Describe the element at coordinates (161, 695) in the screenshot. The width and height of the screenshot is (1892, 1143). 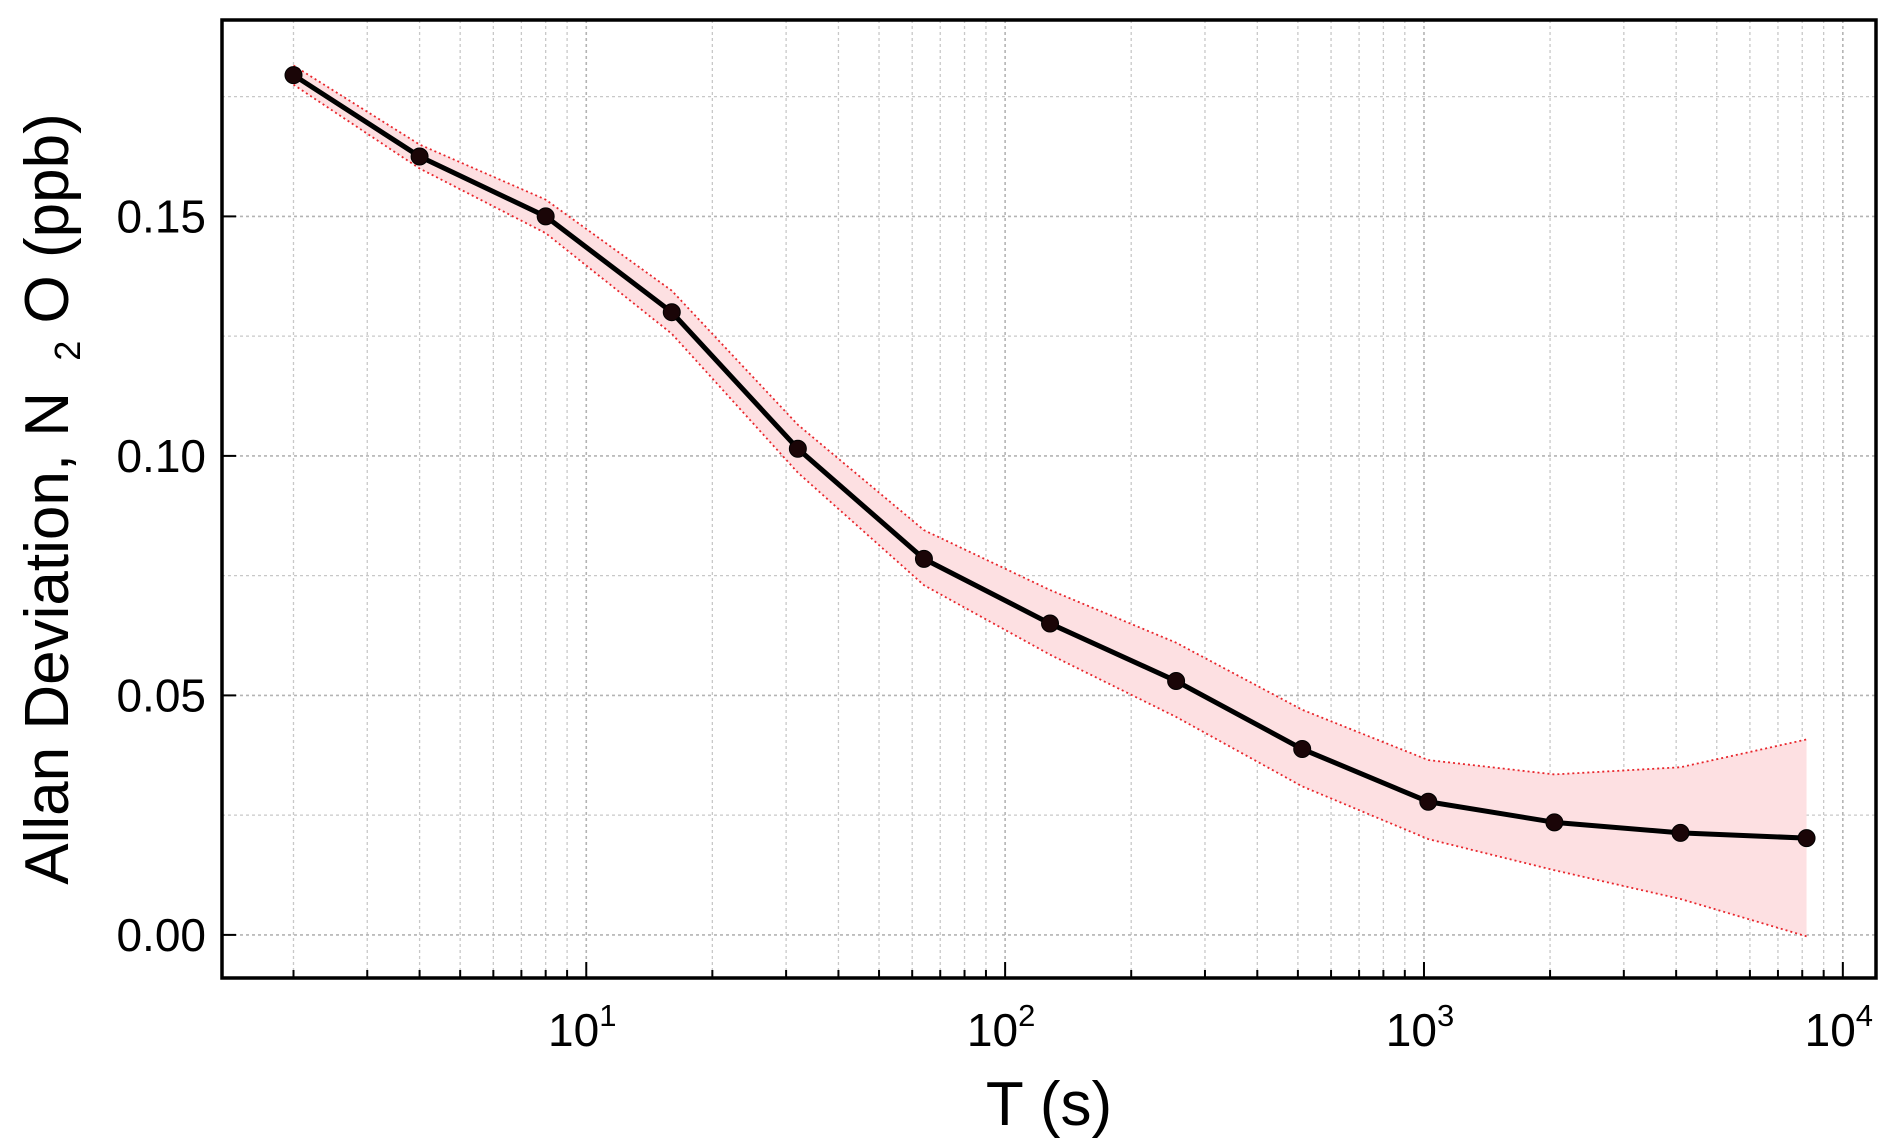
I see `y-tick-label: 0.05` at that location.